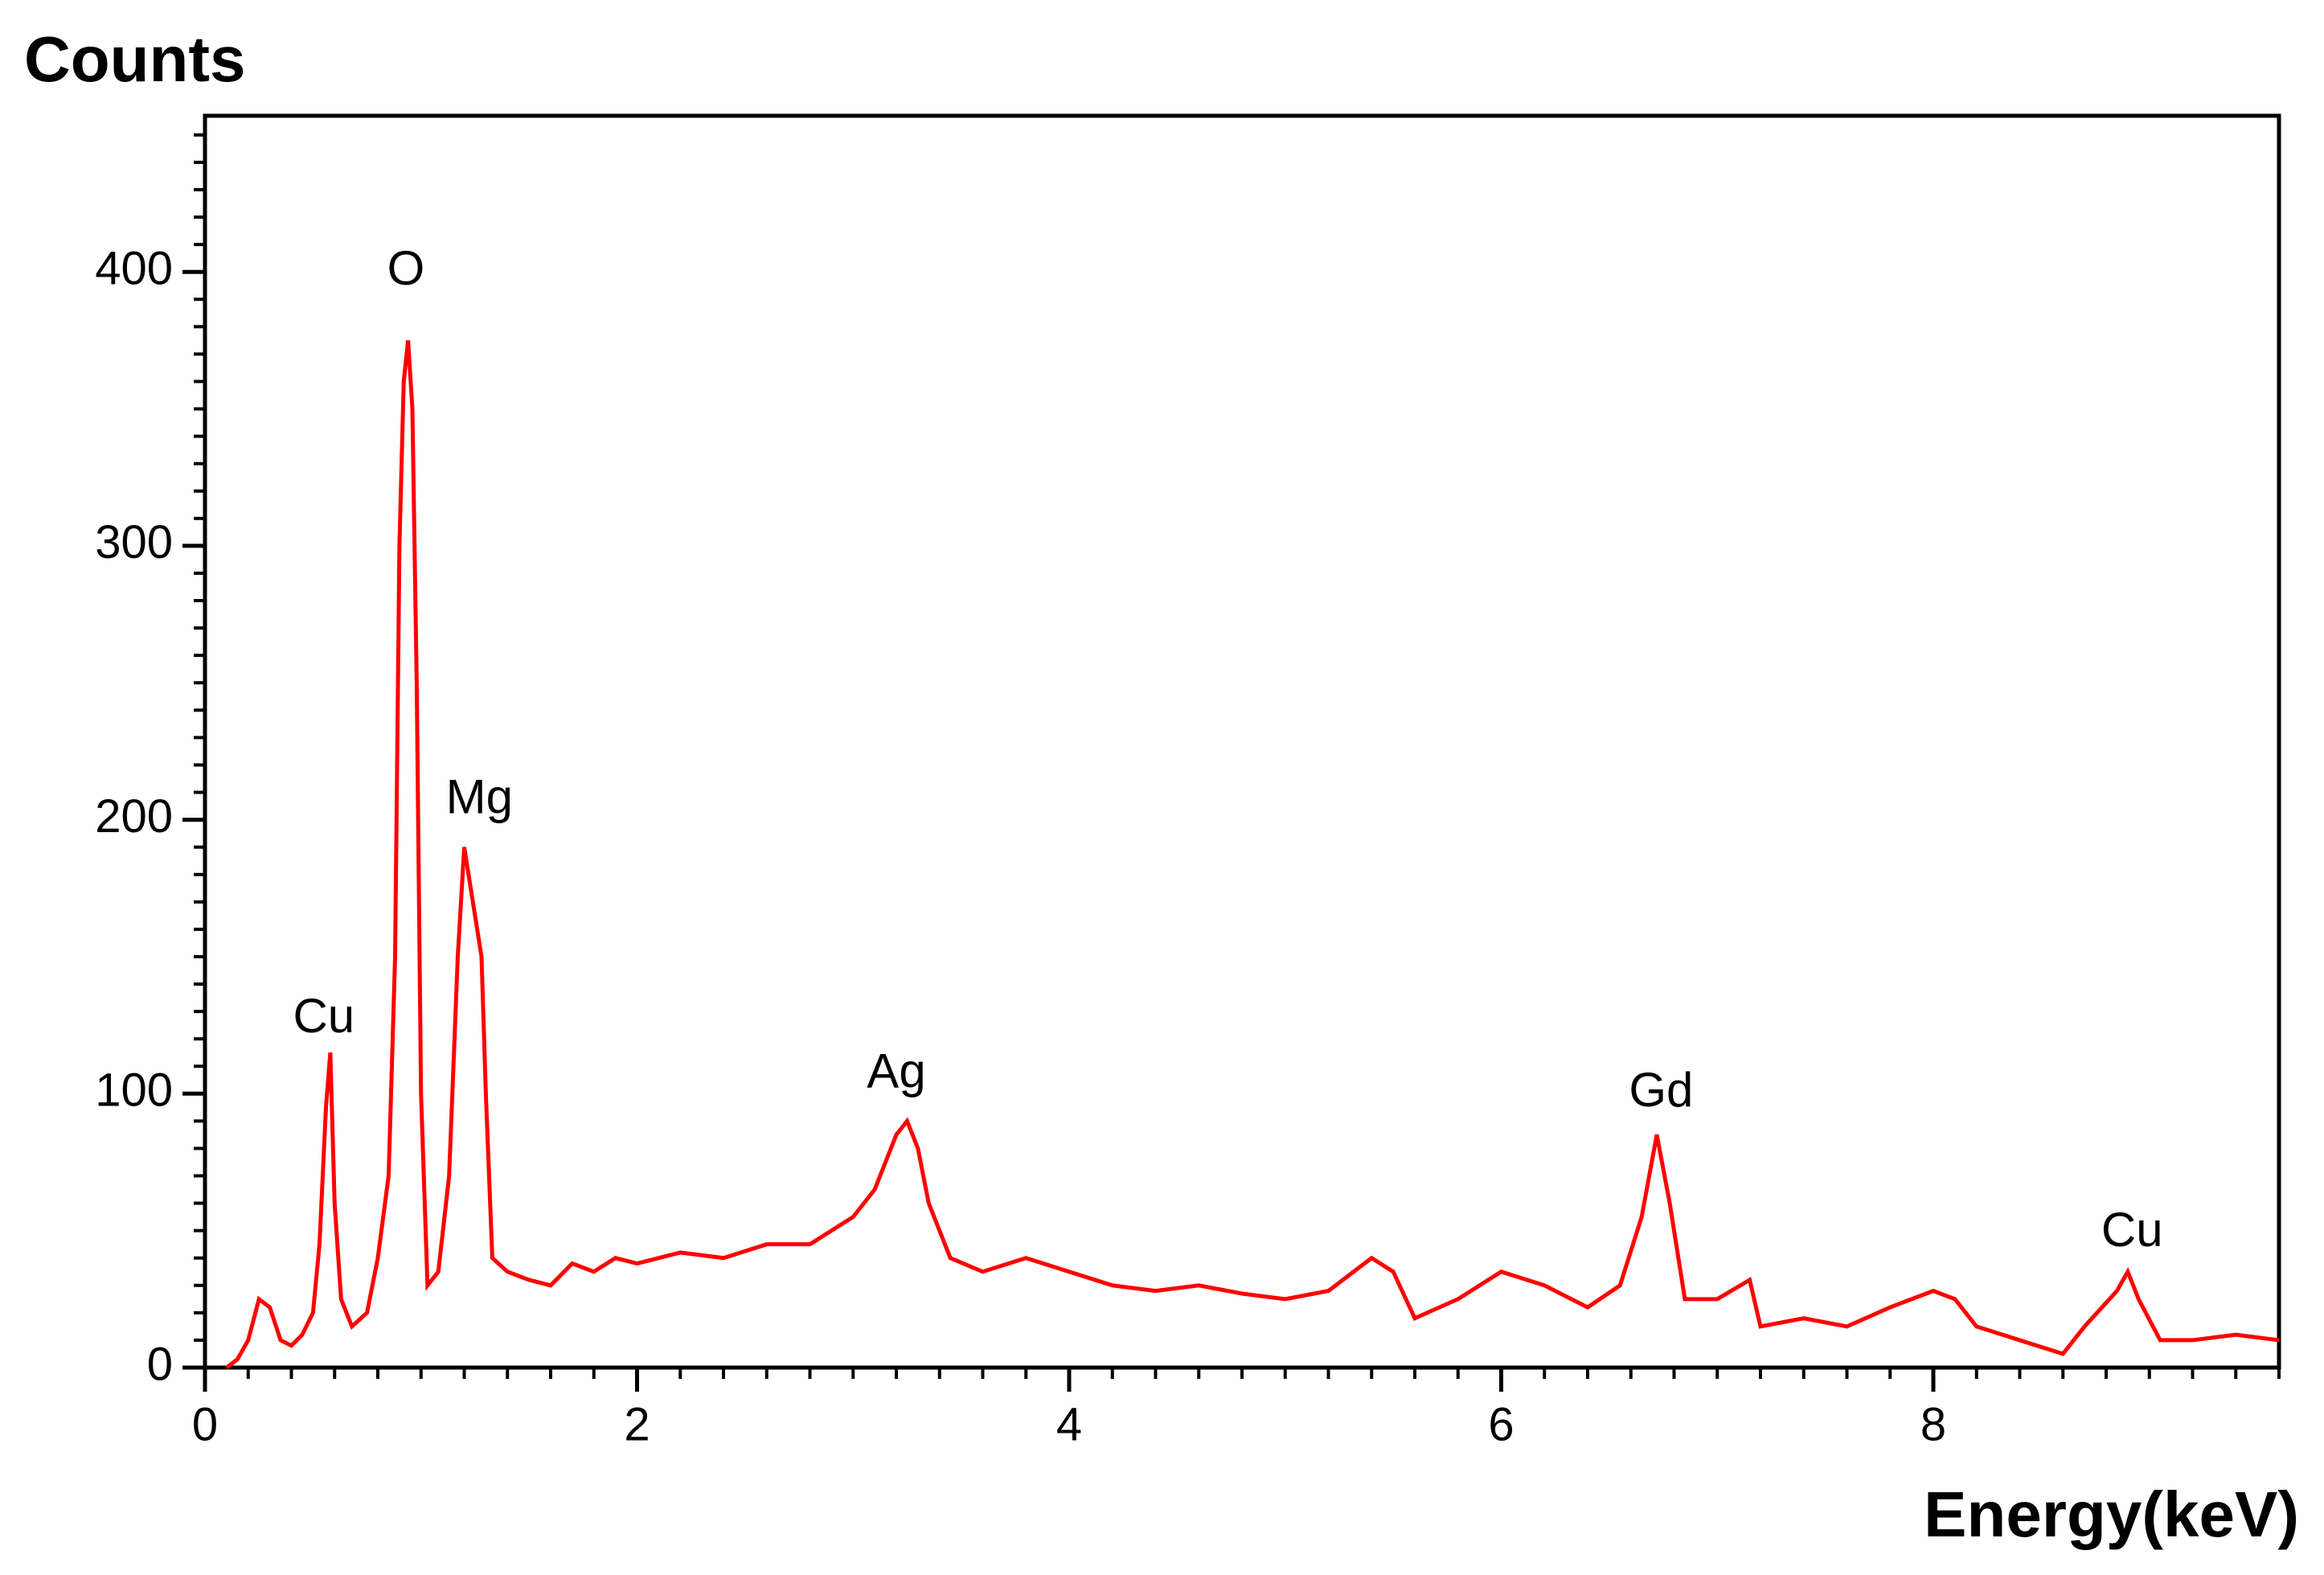 Image resolution: width=2324 pixels, height=1575 pixels. I want to click on x-axis-title: Energy(keV), so click(2111, 1515).